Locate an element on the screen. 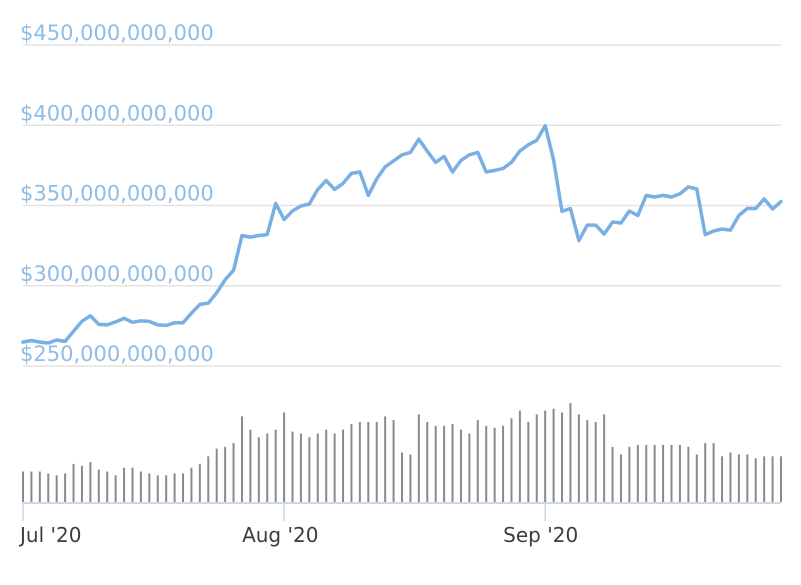 The height and width of the screenshot is (585, 801). y-tick-label: $400,000,000,000 is located at coordinates (117, 113).